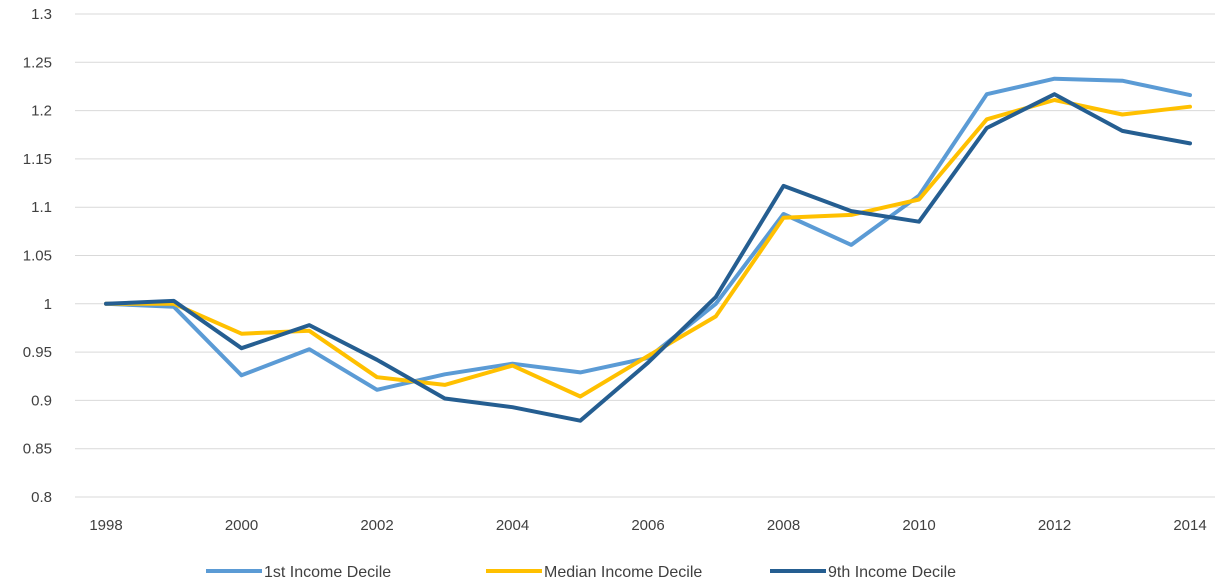 The width and height of the screenshot is (1224, 585). Describe the element at coordinates (241, 525) in the screenshot. I see `x-tick-label: 2000` at that location.